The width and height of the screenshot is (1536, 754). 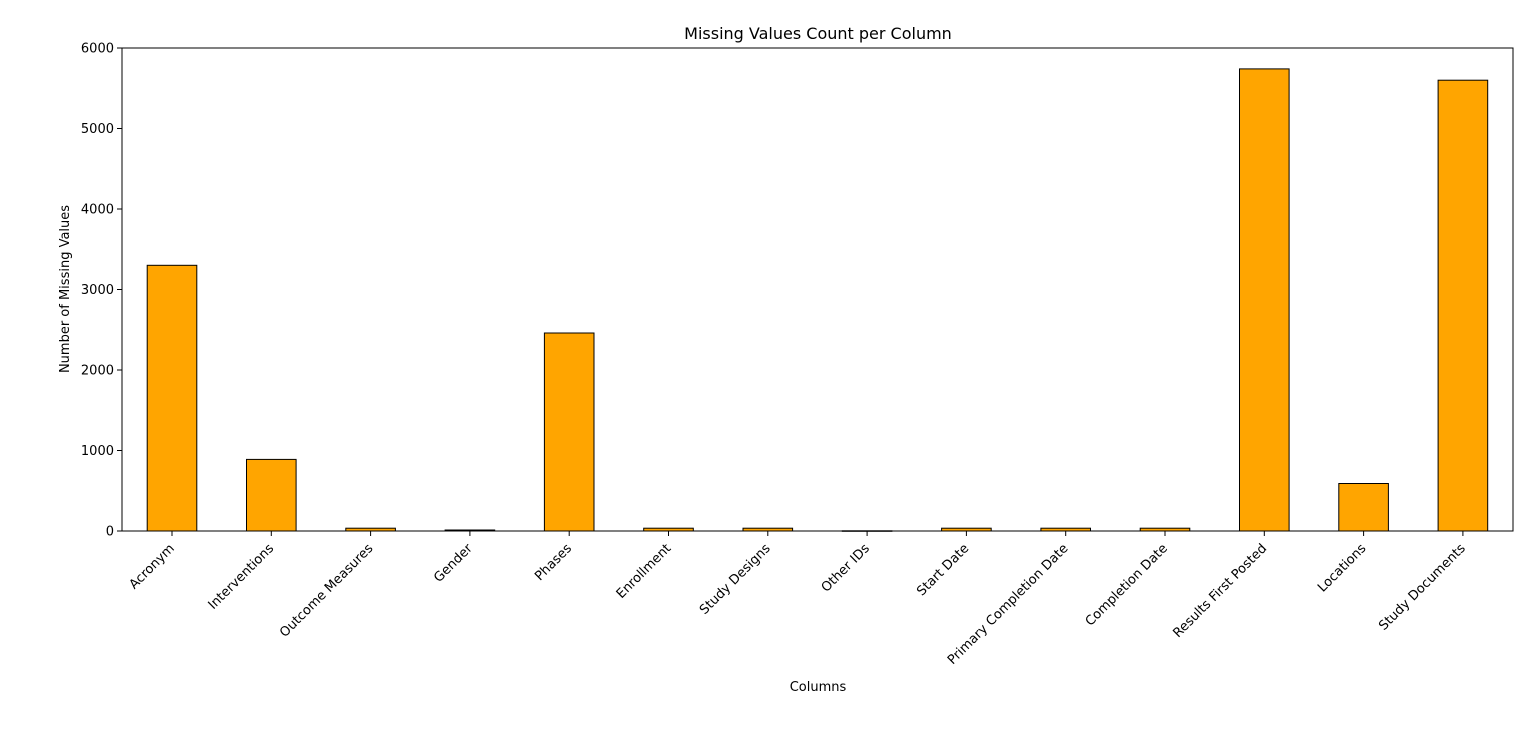 I want to click on y-tick-label: 3000, so click(x=97, y=290).